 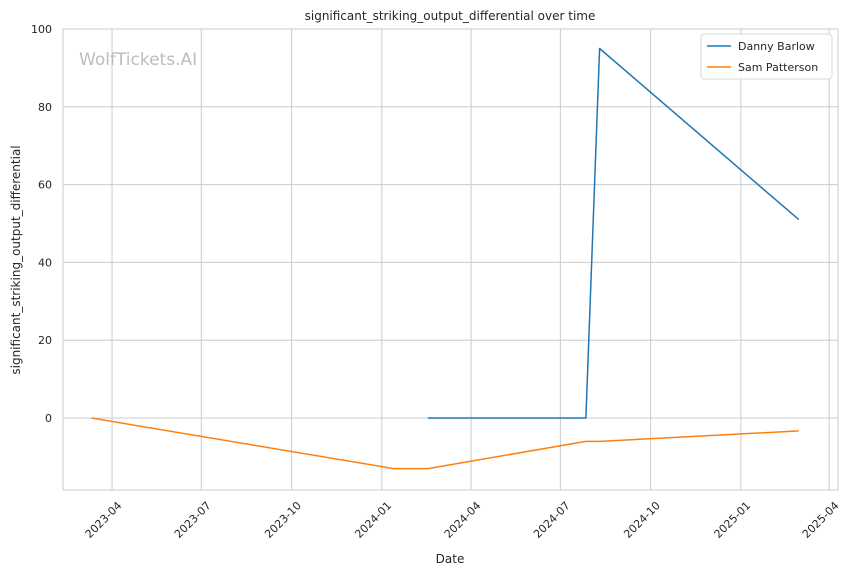 What do you see at coordinates (45, 107) in the screenshot?
I see `y-tick-label: 80` at bounding box center [45, 107].